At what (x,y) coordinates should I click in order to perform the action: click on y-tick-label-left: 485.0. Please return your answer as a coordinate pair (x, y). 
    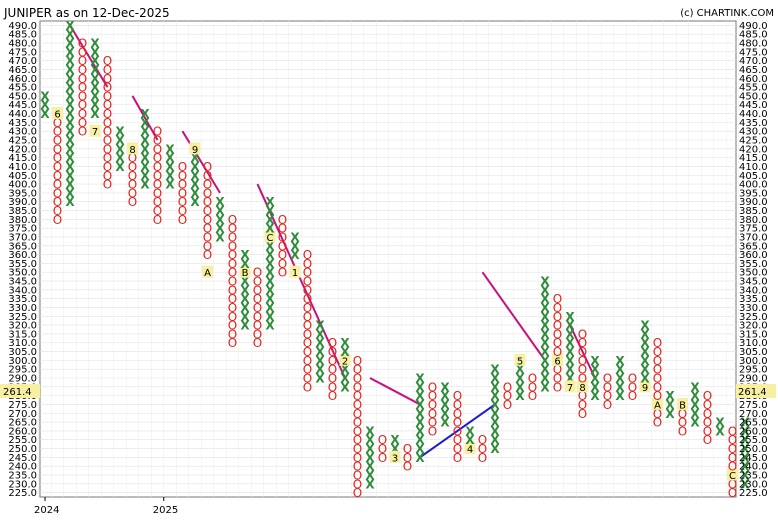
    Looking at the image, I should click on (22, 35).